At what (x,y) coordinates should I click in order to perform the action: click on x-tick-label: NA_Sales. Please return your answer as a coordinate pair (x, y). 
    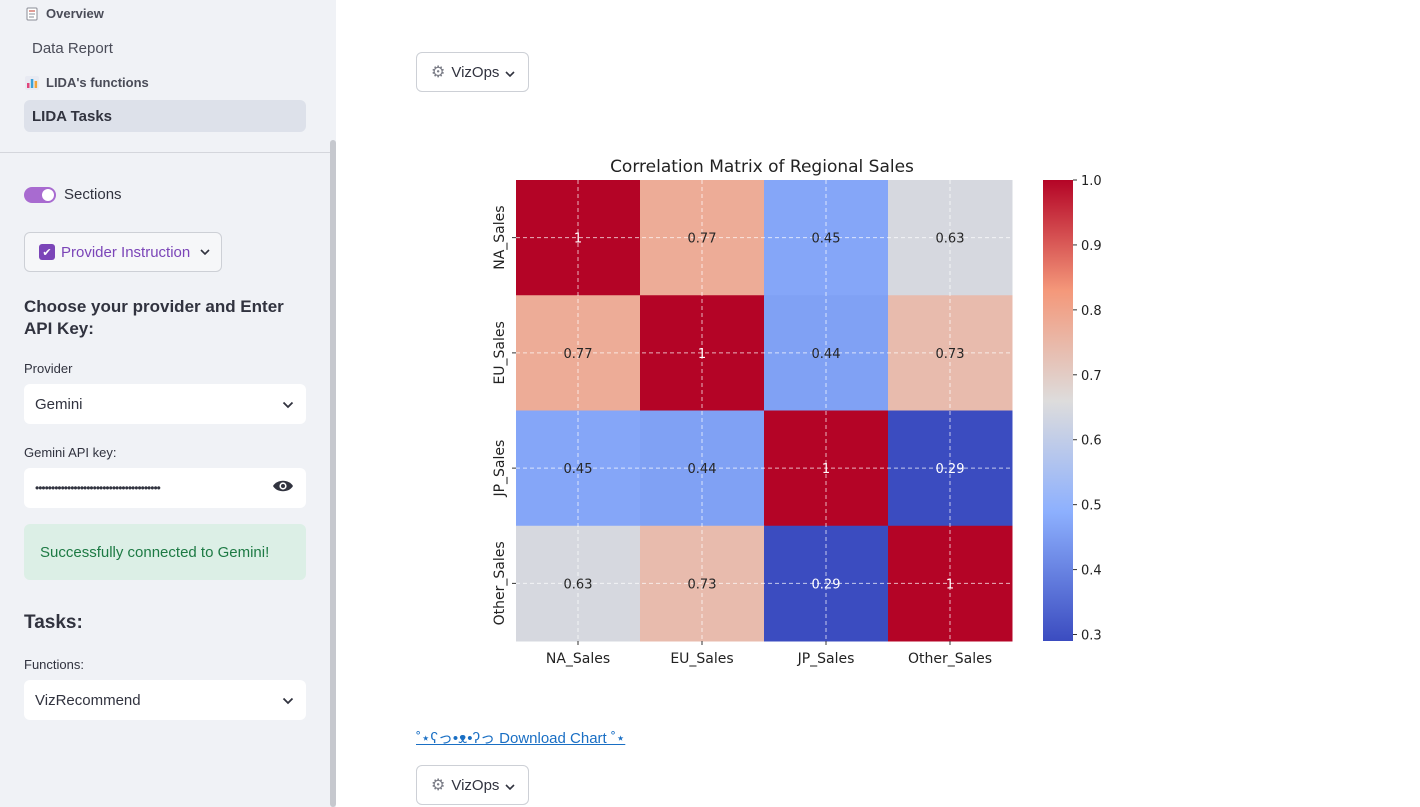
    Looking at the image, I should click on (578, 659).